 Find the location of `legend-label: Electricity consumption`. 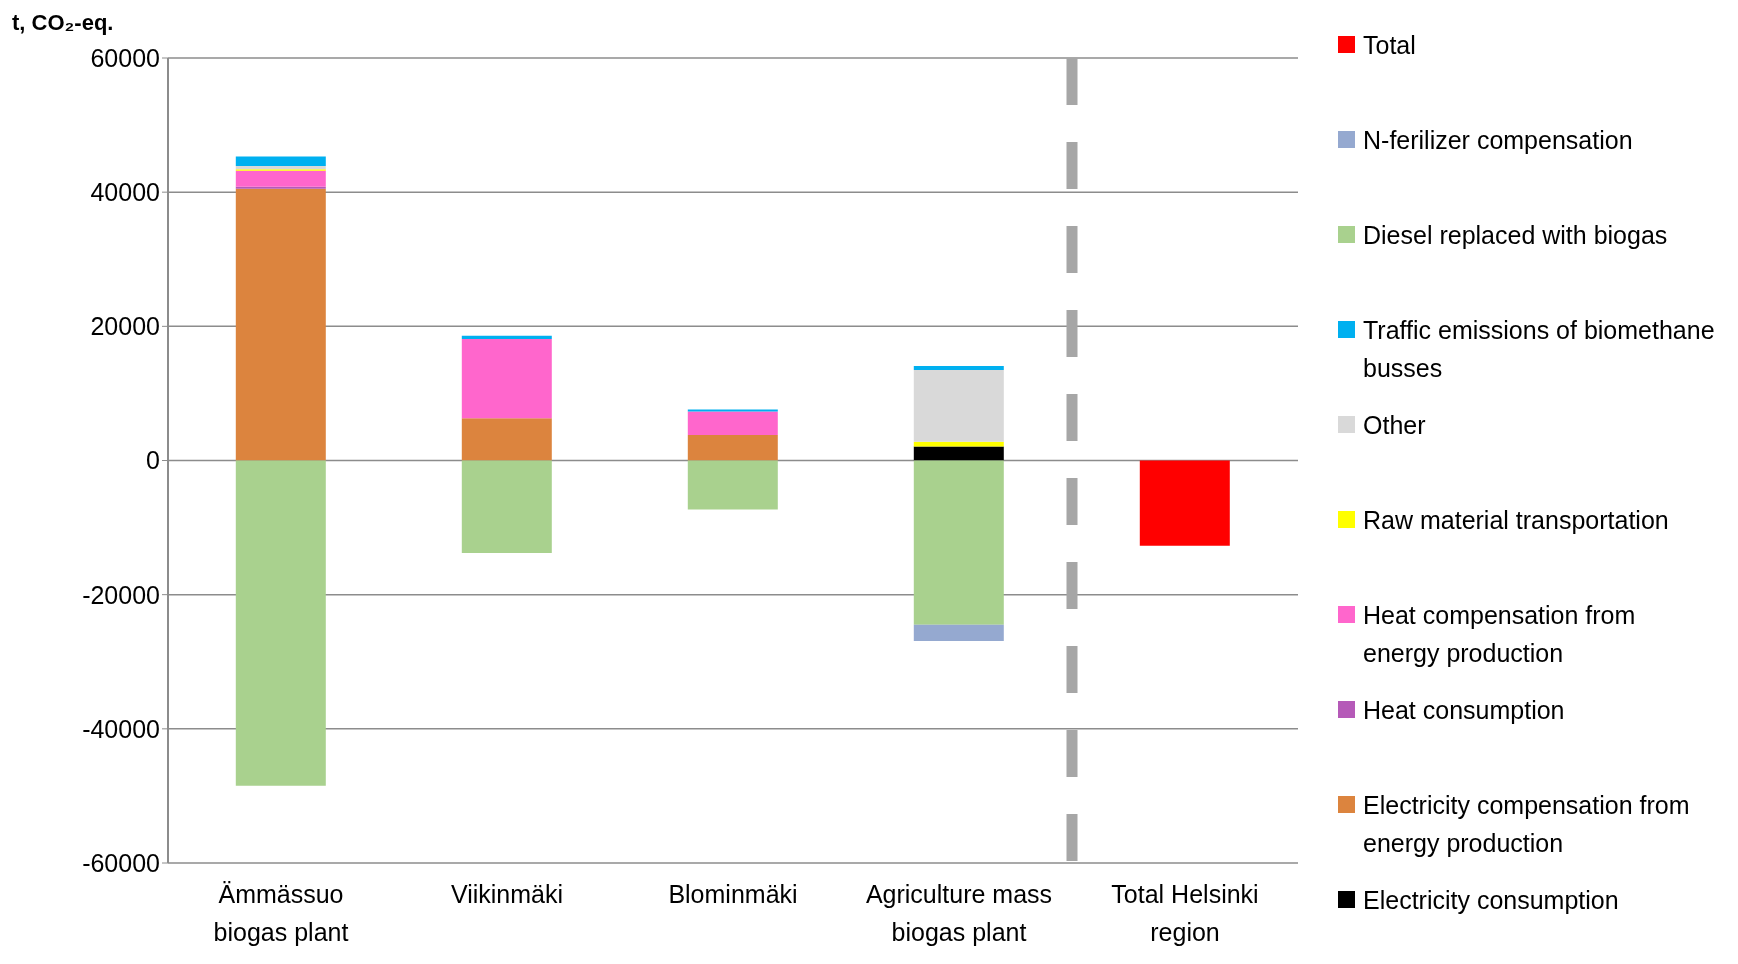

legend-label: Electricity consumption is located at coordinates (1491, 900).